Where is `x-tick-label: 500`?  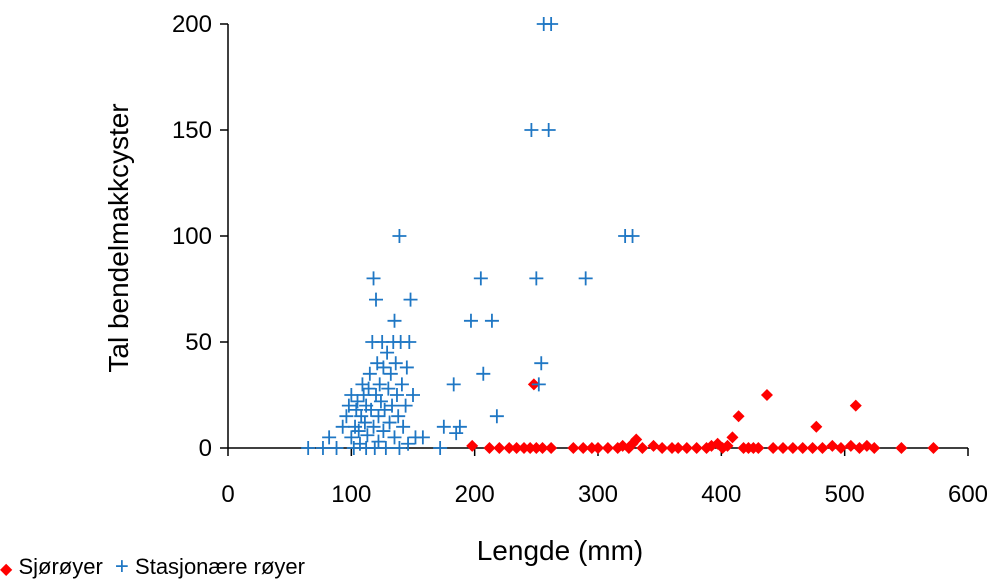 x-tick-label: 500 is located at coordinates (845, 494).